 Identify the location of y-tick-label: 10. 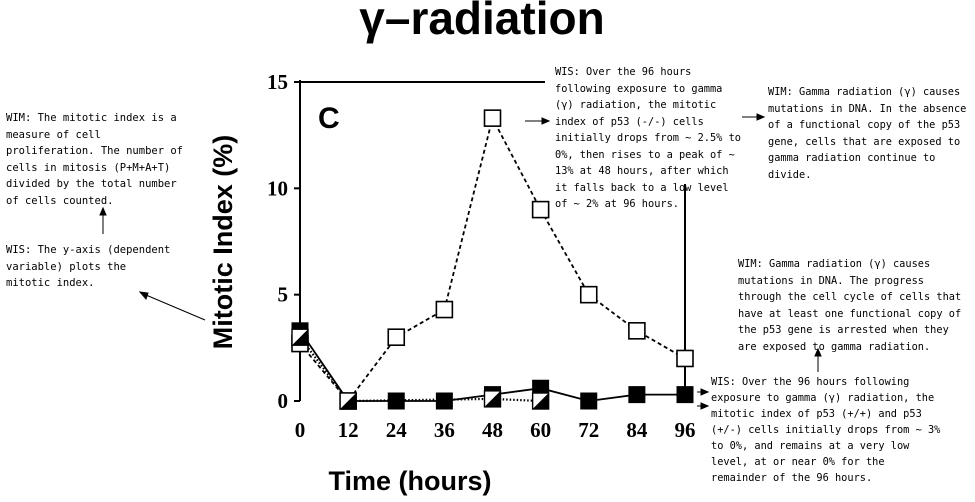
(277, 188).